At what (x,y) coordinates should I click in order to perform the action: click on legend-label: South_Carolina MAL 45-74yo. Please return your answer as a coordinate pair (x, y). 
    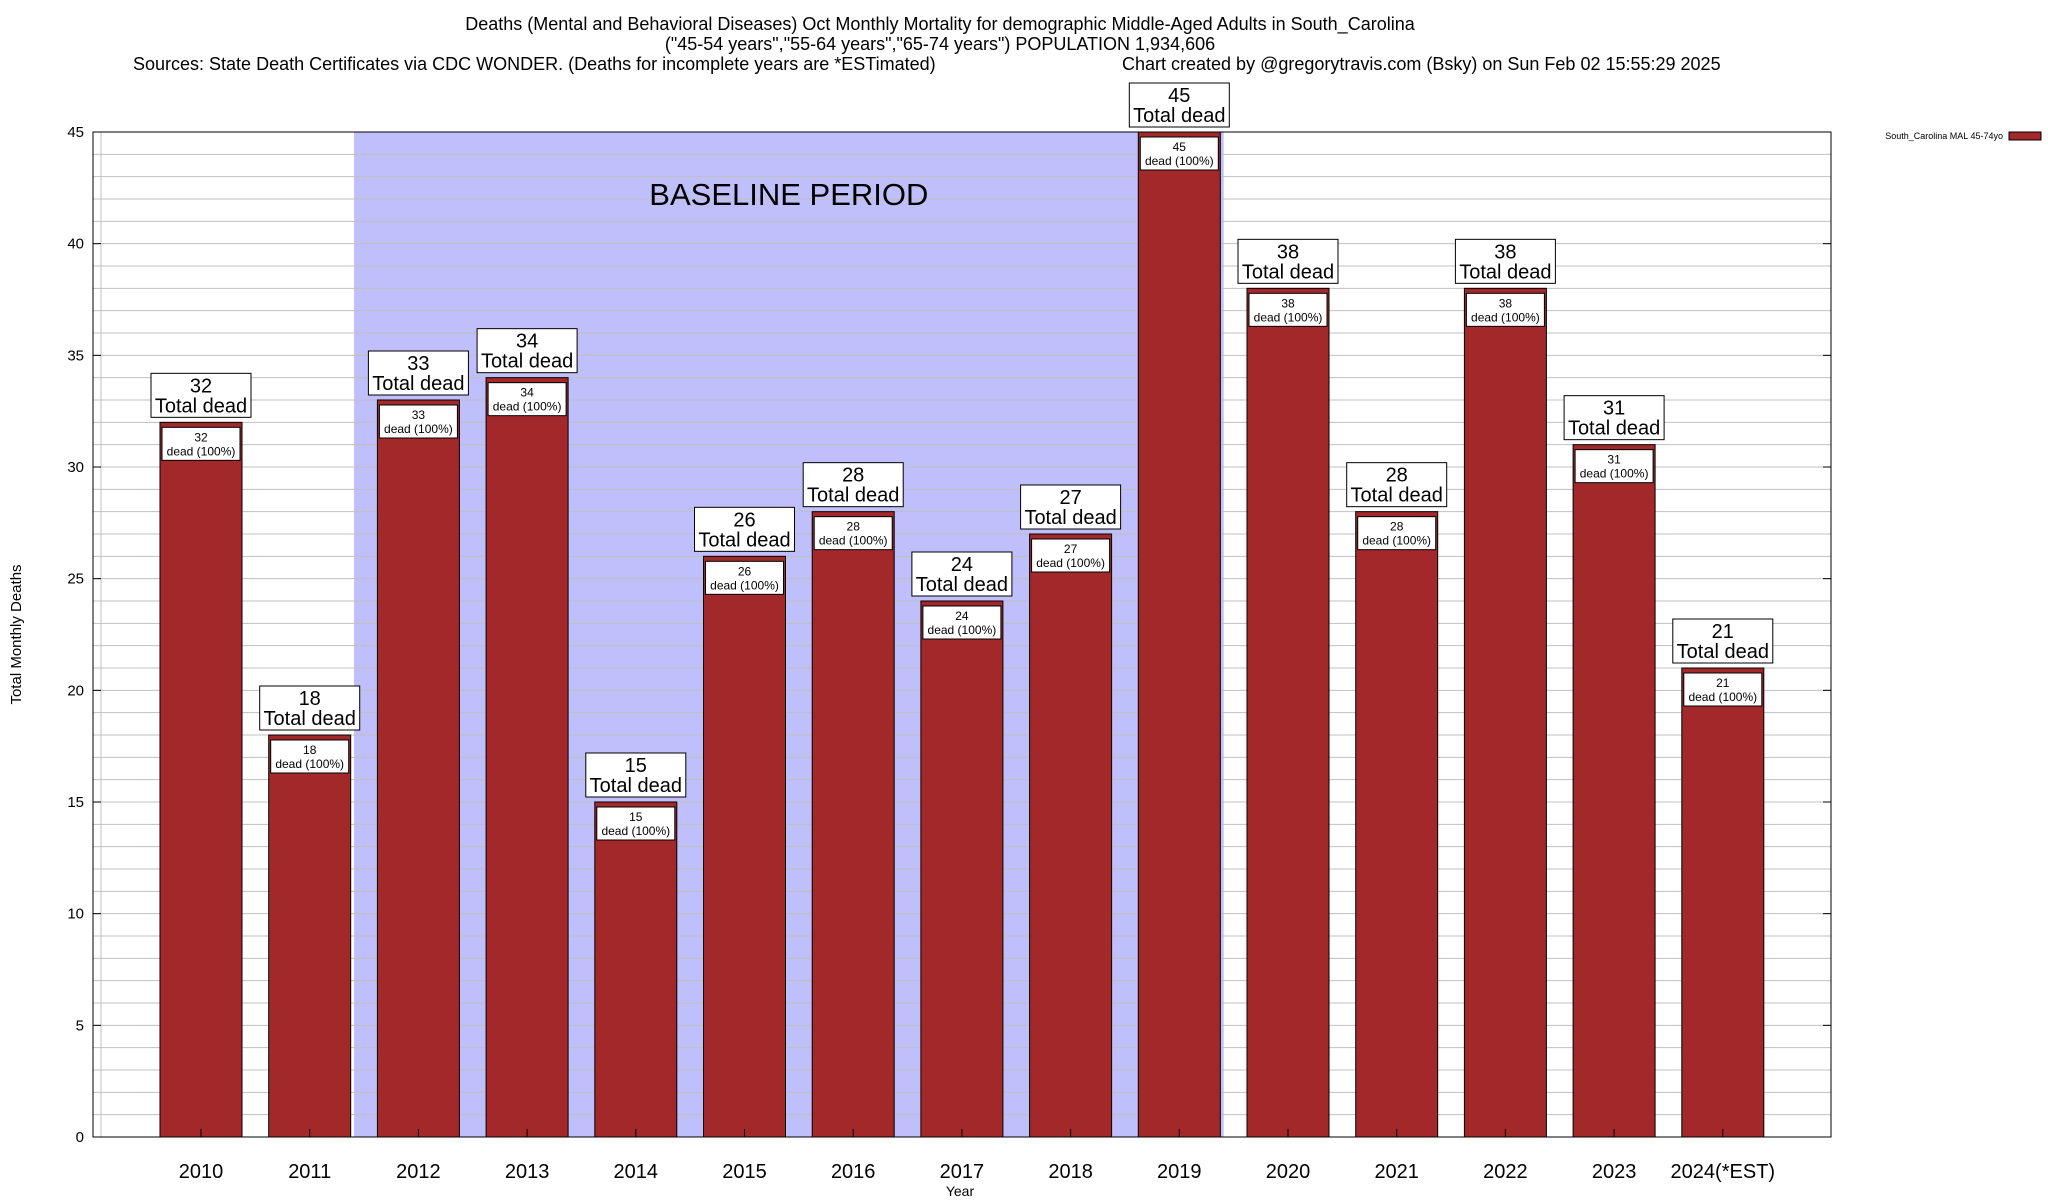
    Looking at the image, I should click on (1944, 136).